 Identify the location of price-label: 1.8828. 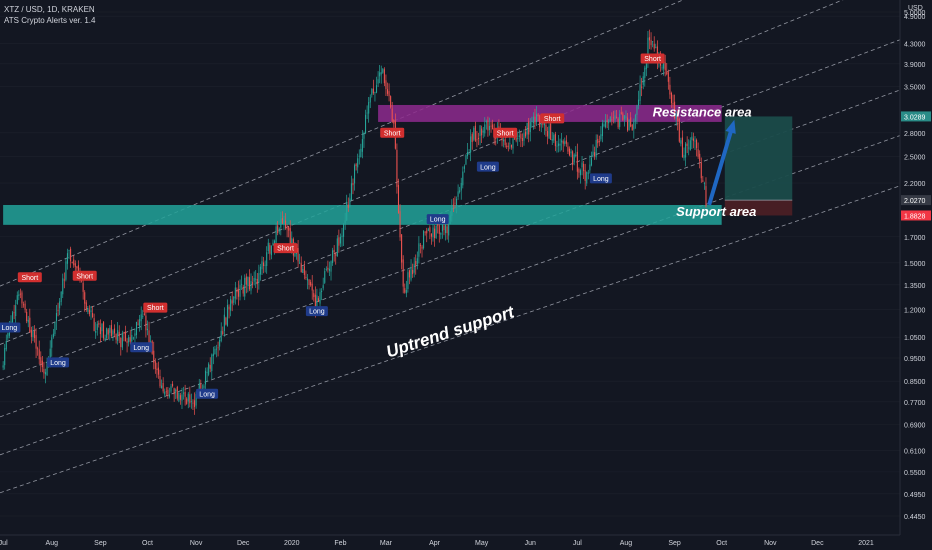
(915, 216).